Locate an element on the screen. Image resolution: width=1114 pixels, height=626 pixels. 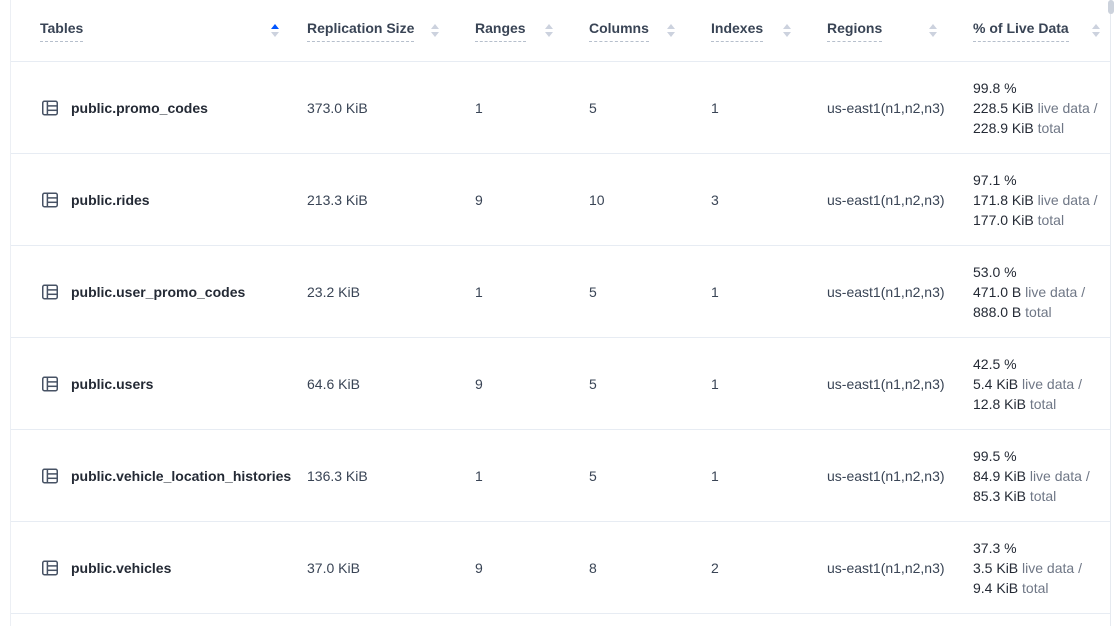
total-size-line: 12.8 KiB total is located at coordinates (1015, 403).